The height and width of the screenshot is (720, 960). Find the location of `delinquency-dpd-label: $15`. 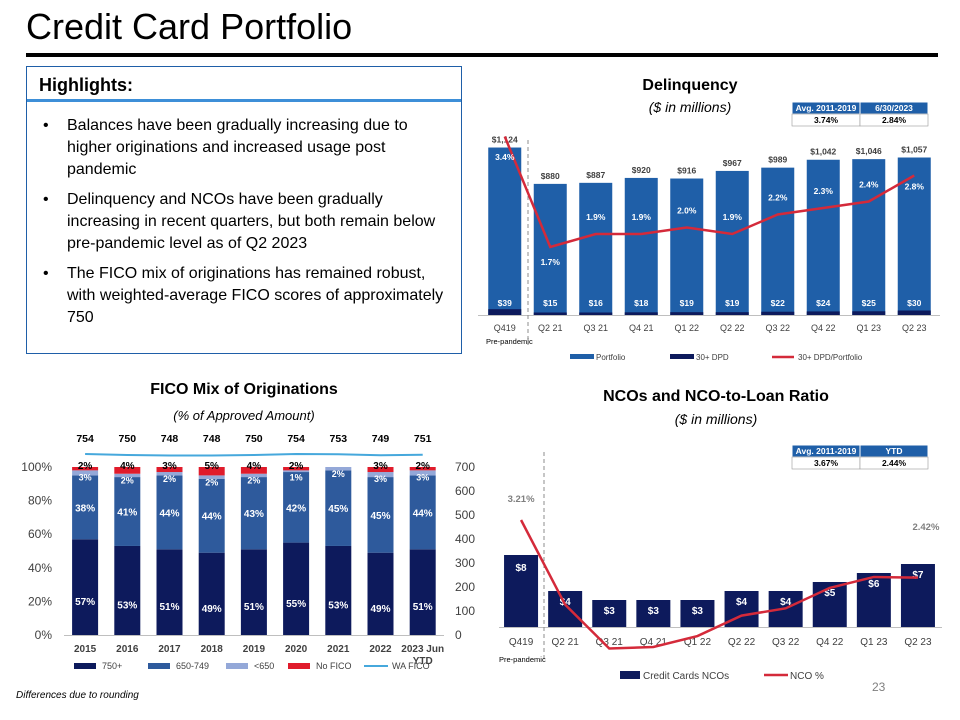

delinquency-dpd-label: $15 is located at coordinates (550, 303).